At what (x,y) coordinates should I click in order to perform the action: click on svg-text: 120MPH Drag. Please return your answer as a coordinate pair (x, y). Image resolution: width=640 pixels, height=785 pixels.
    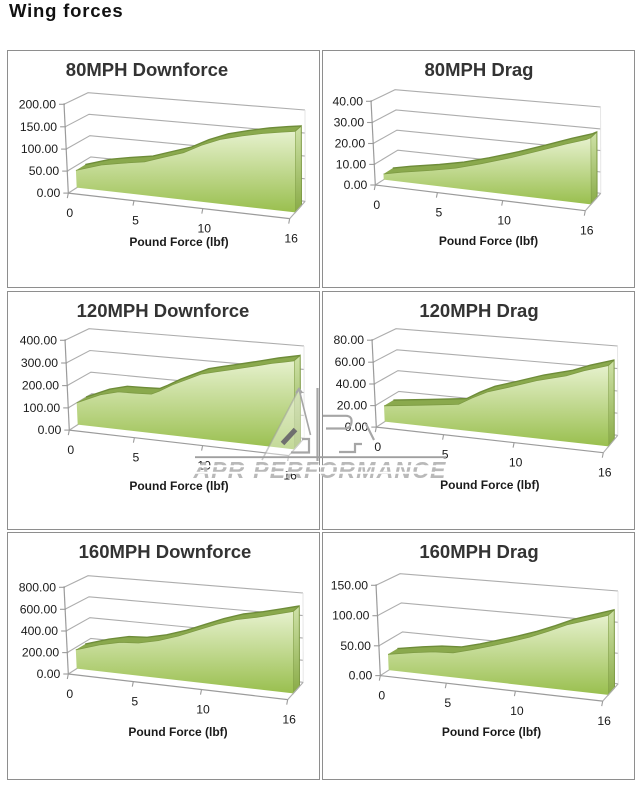
    Looking at the image, I should click on (478, 310).